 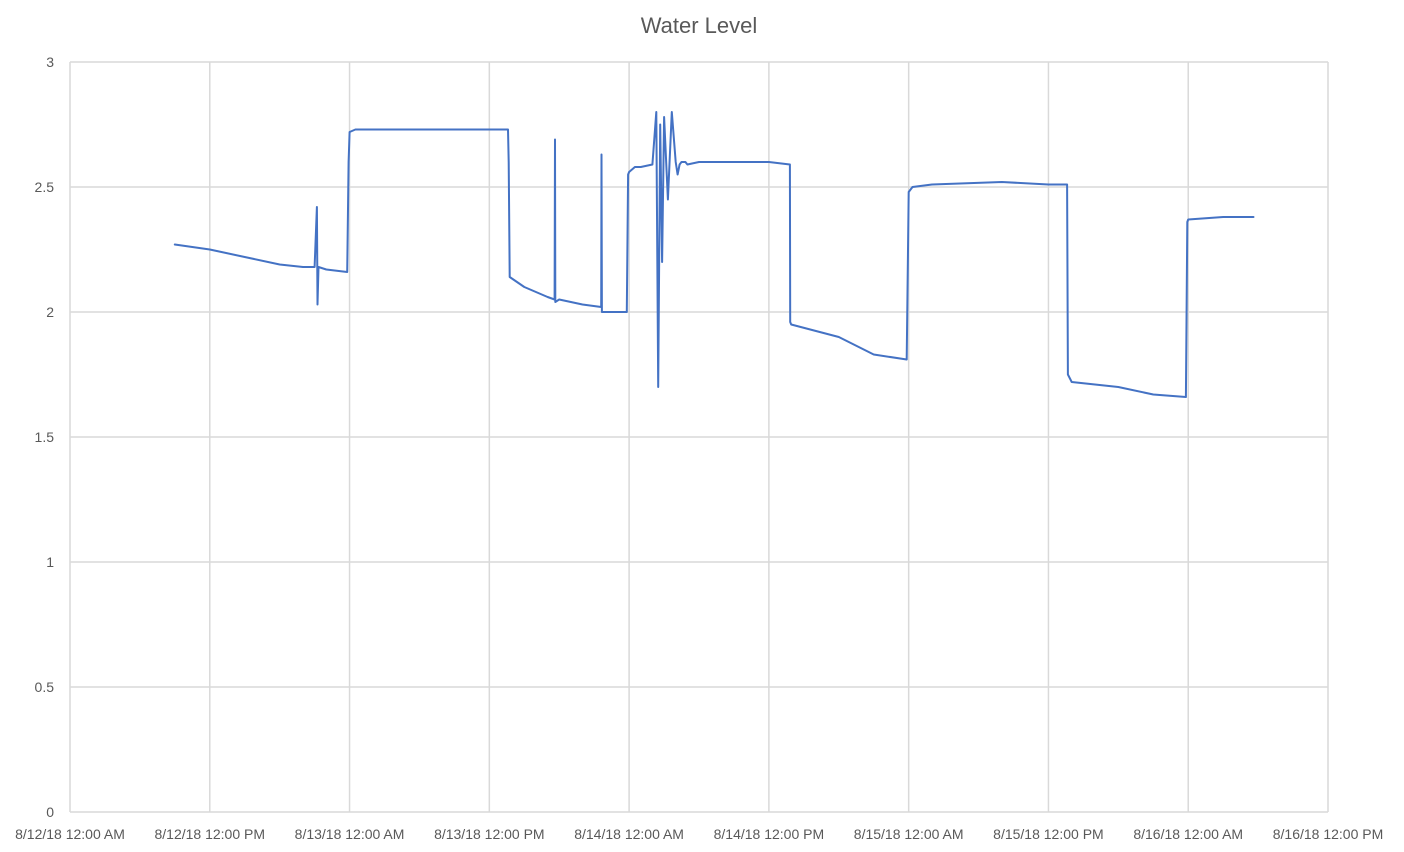 What do you see at coordinates (1188, 834) in the screenshot?
I see `x-tick-label: 8/16/18 12:00 AM` at bounding box center [1188, 834].